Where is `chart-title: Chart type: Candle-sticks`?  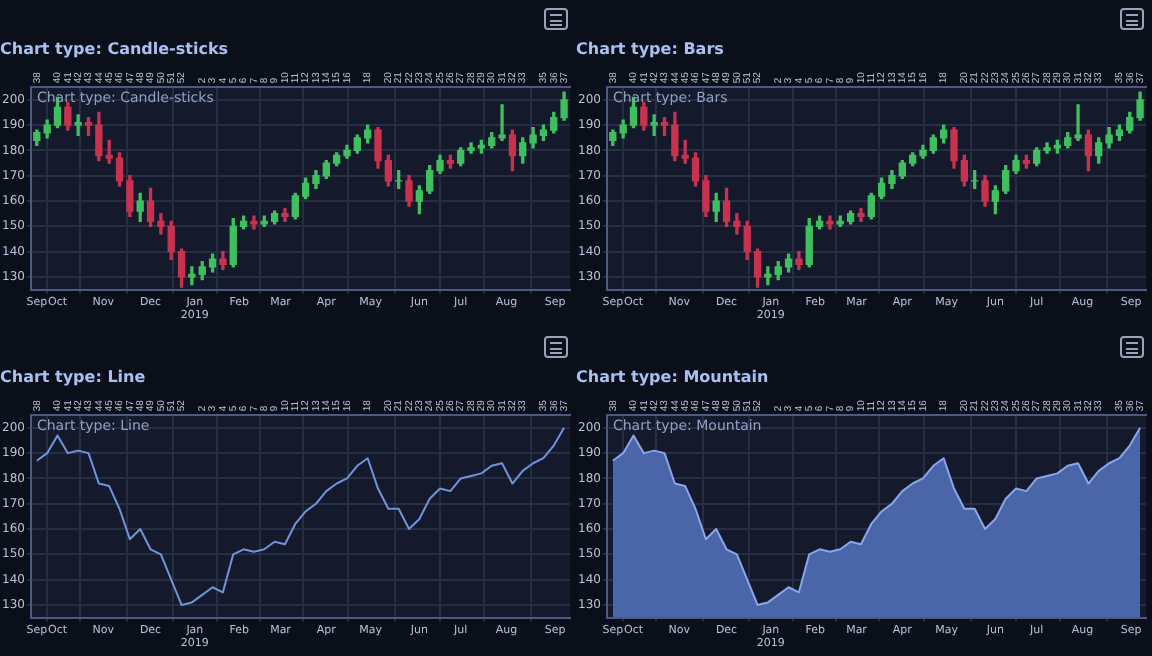 chart-title: Chart type: Candle-sticks is located at coordinates (114, 48).